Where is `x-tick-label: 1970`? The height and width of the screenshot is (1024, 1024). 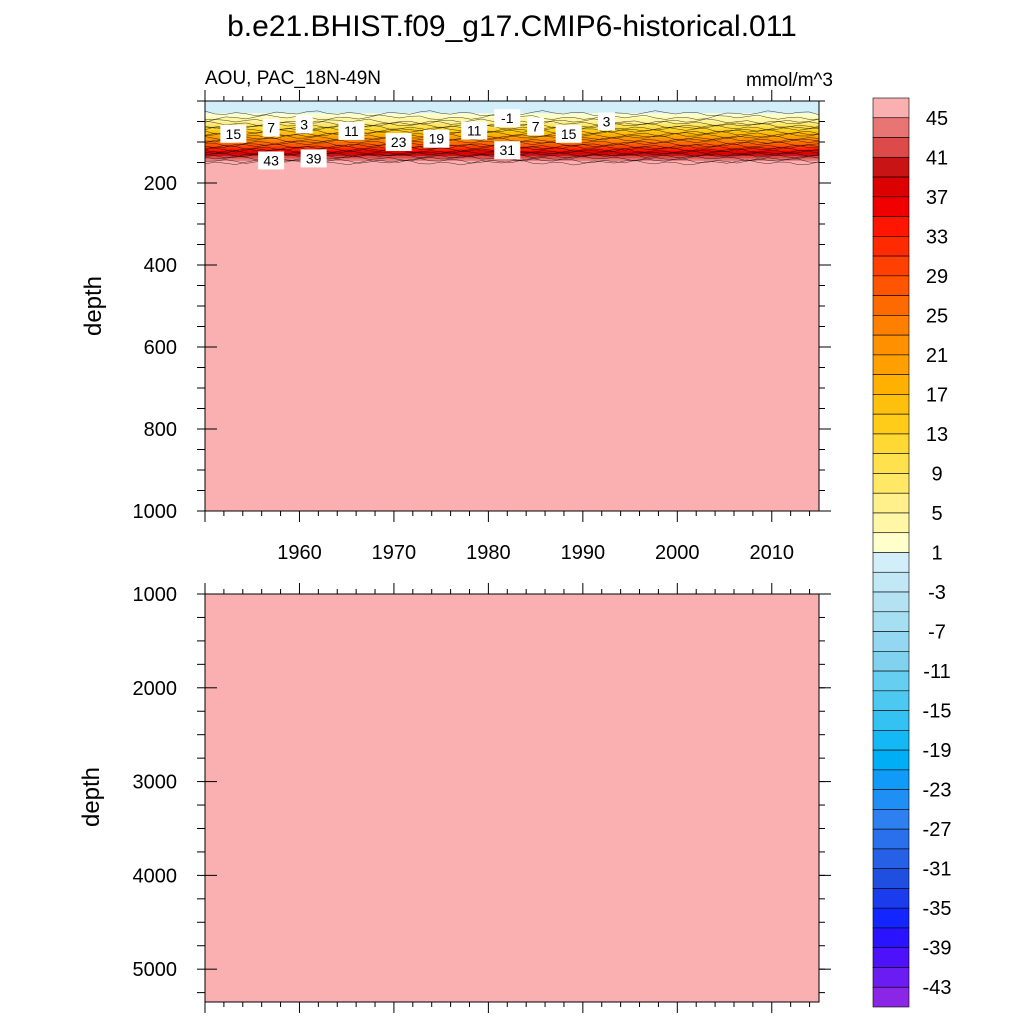 x-tick-label: 1970 is located at coordinates (394, 553).